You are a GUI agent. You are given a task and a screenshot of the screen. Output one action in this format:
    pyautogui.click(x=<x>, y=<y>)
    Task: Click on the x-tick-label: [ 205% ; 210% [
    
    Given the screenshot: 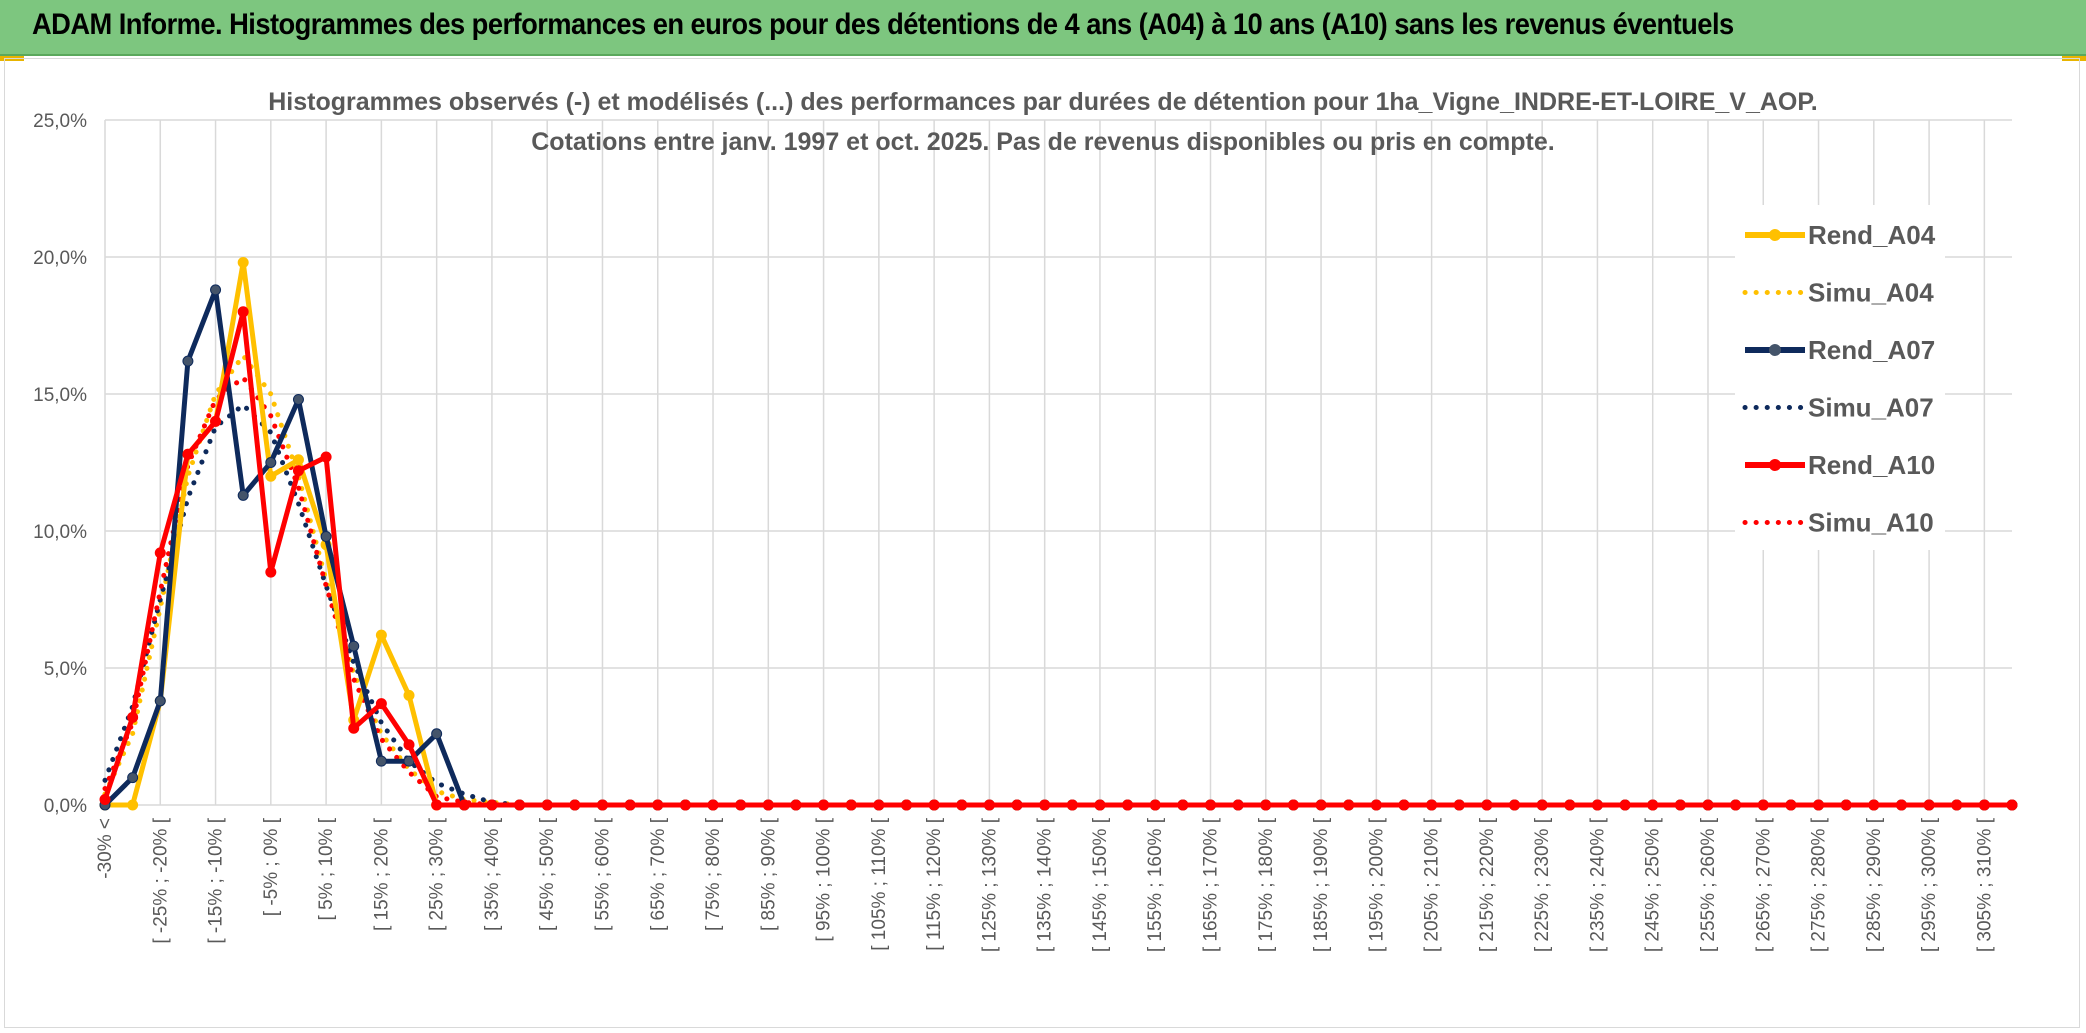 What is the action you would take?
    pyautogui.click(x=1432, y=884)
    